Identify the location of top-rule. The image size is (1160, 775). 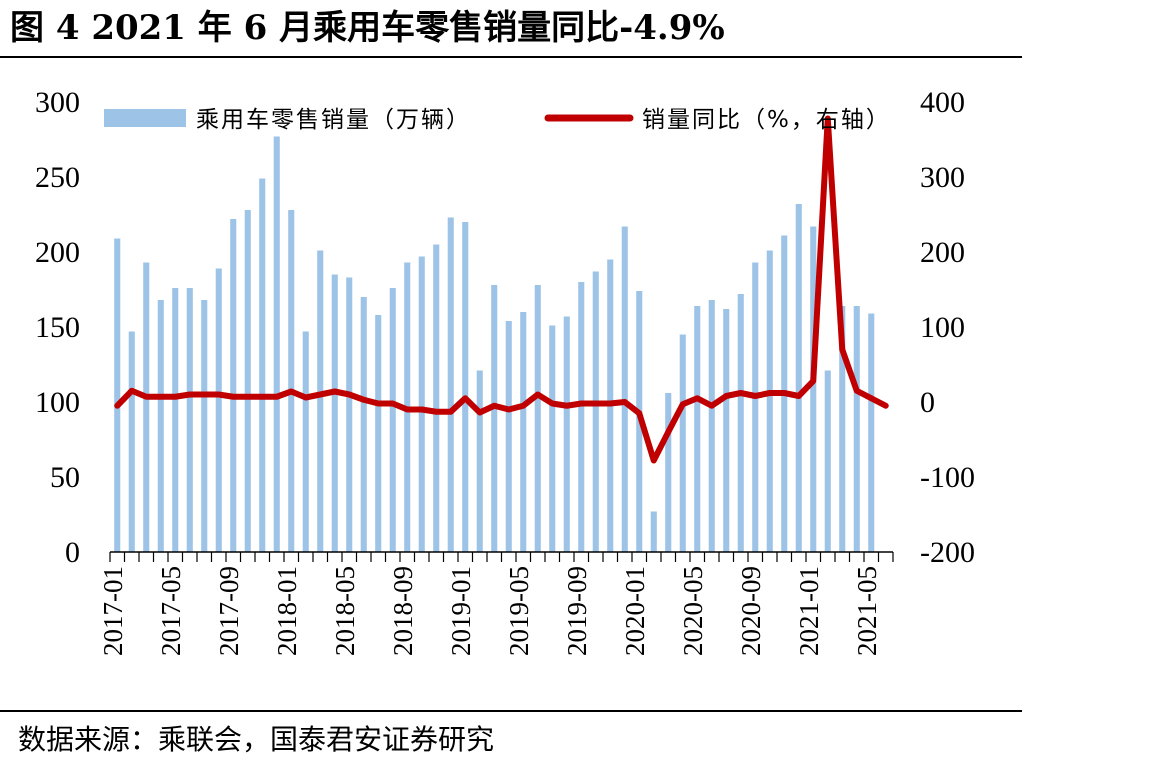
(511, 57).